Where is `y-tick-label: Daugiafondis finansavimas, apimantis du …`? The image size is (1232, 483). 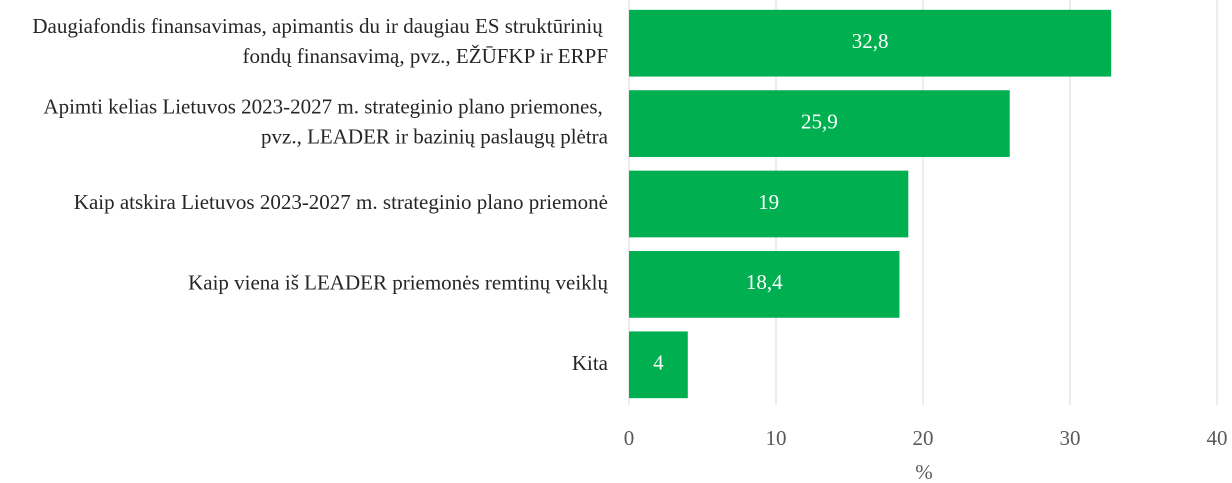
y-tick-label: Daugiafondis finansavimas, apimantis du … is located at coordinates (320, 41).